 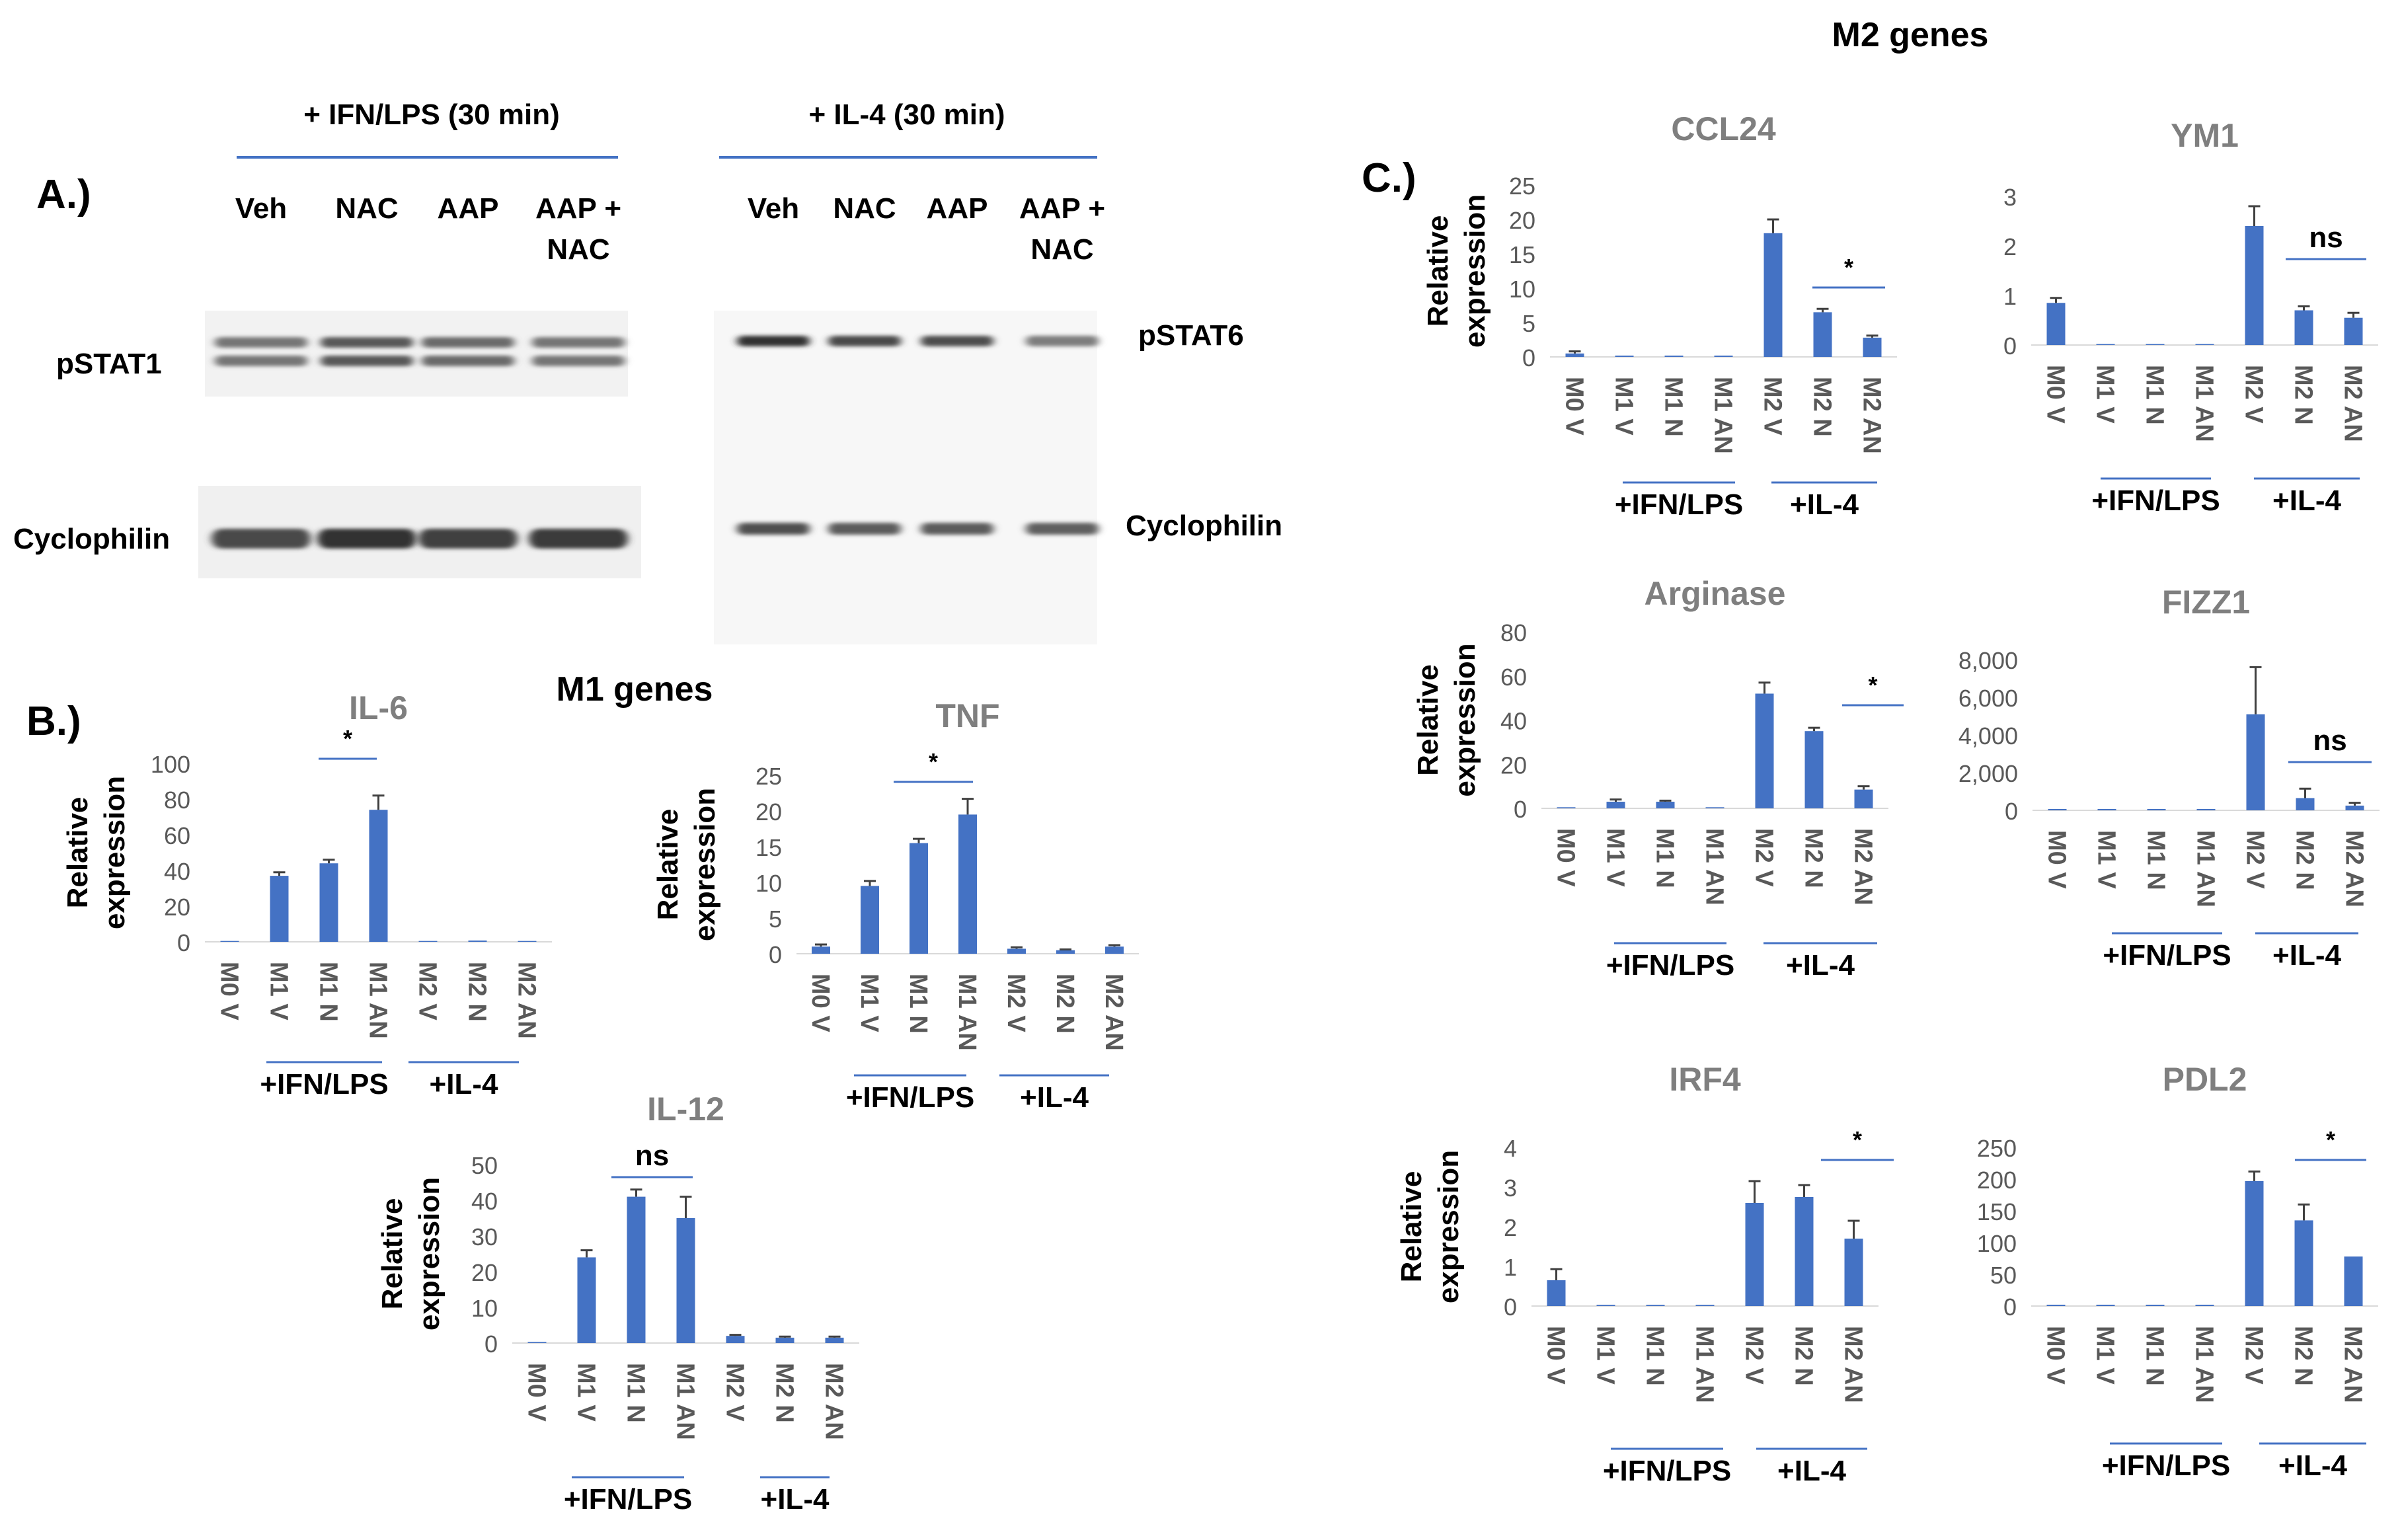 I want to click on pstat1-band-upper, so click(x=367, y=342).